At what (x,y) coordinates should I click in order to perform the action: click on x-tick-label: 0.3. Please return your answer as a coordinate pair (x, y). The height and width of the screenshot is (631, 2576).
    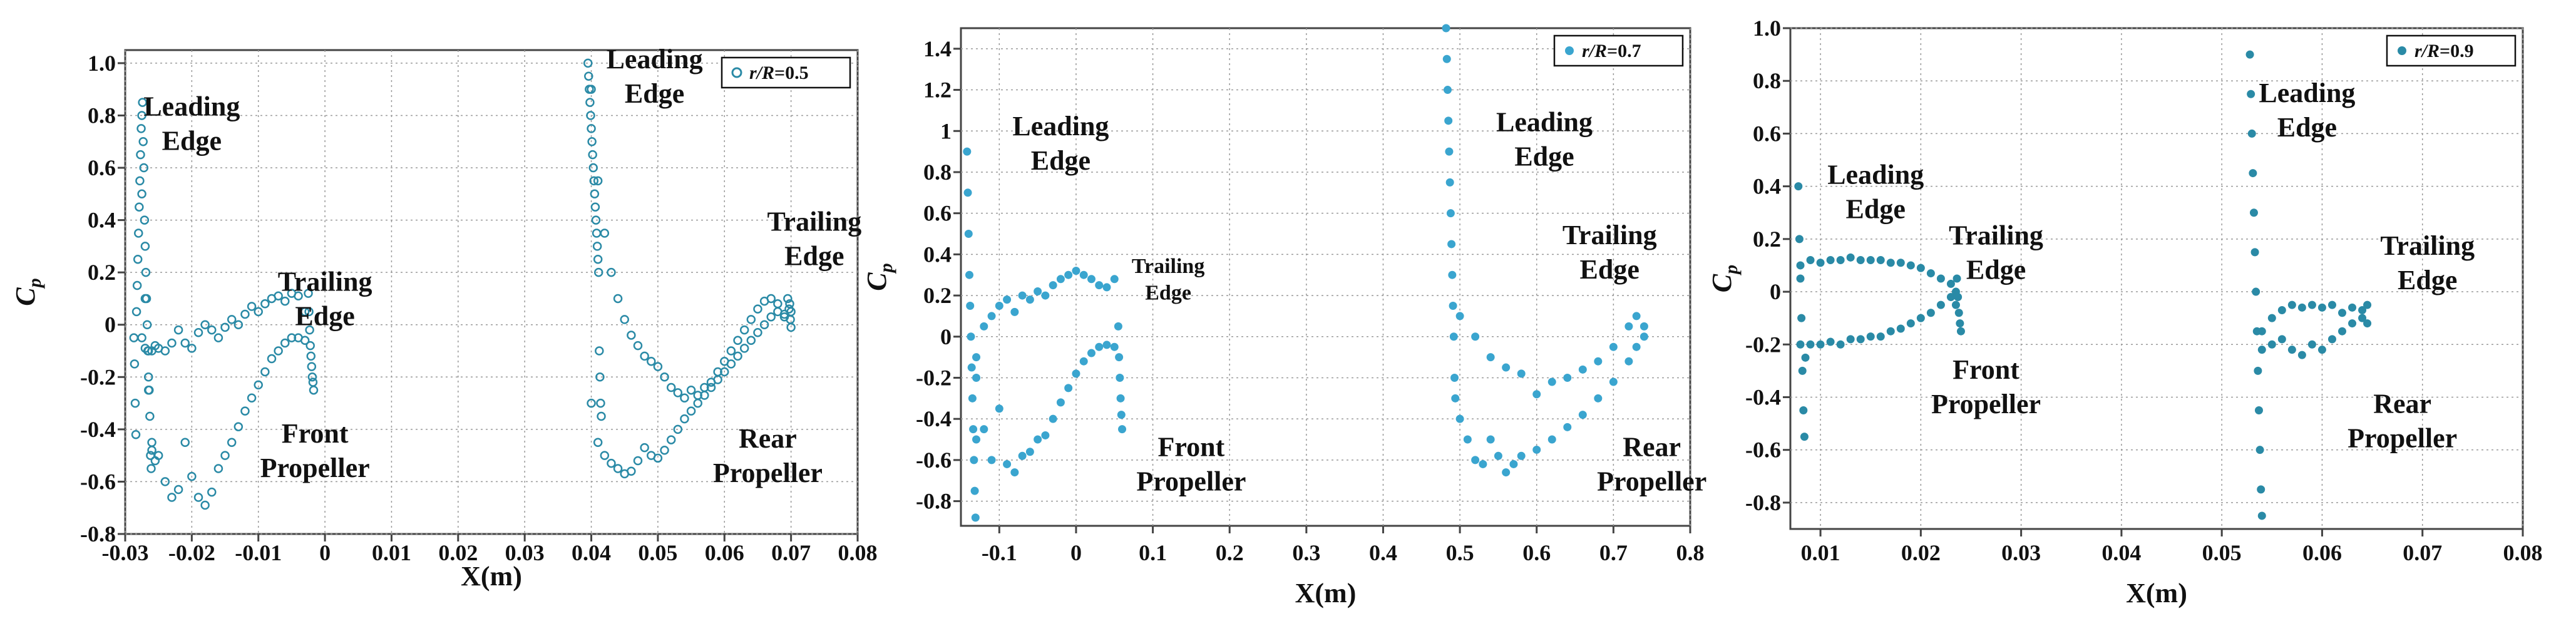
    Looking at the image, I should click on (1306, 552).